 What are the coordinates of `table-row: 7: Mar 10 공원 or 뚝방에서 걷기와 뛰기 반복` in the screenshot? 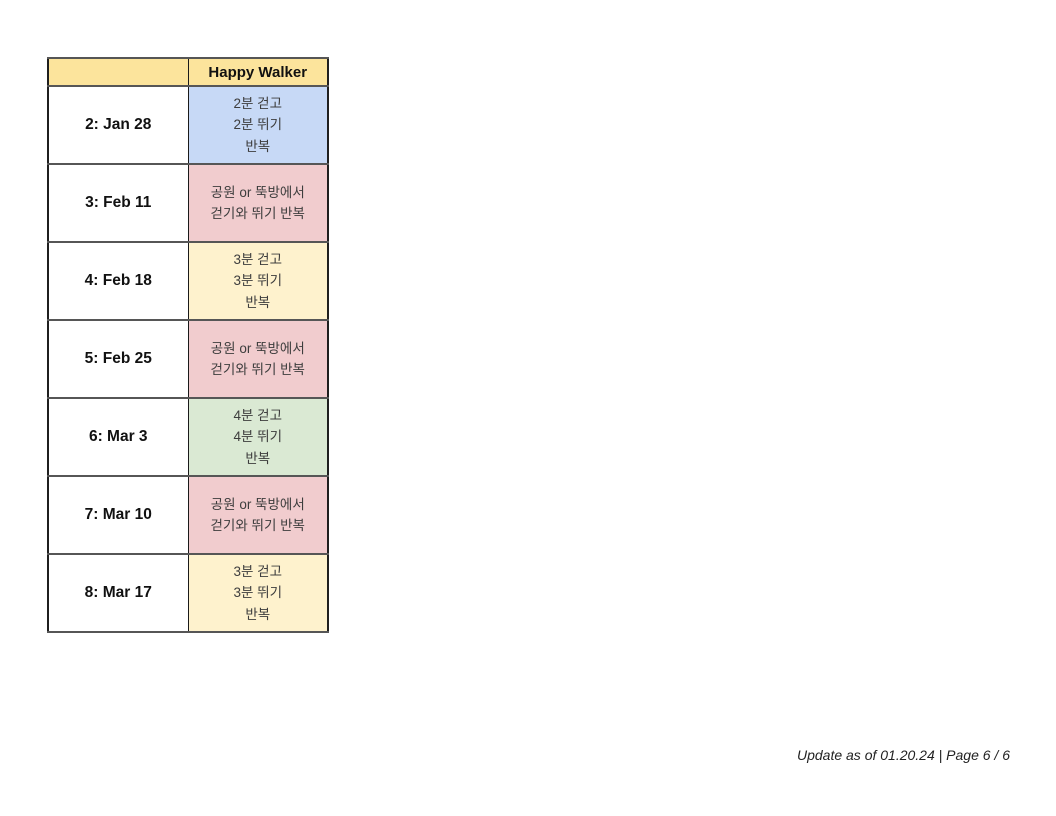 It's located at (188, 515).